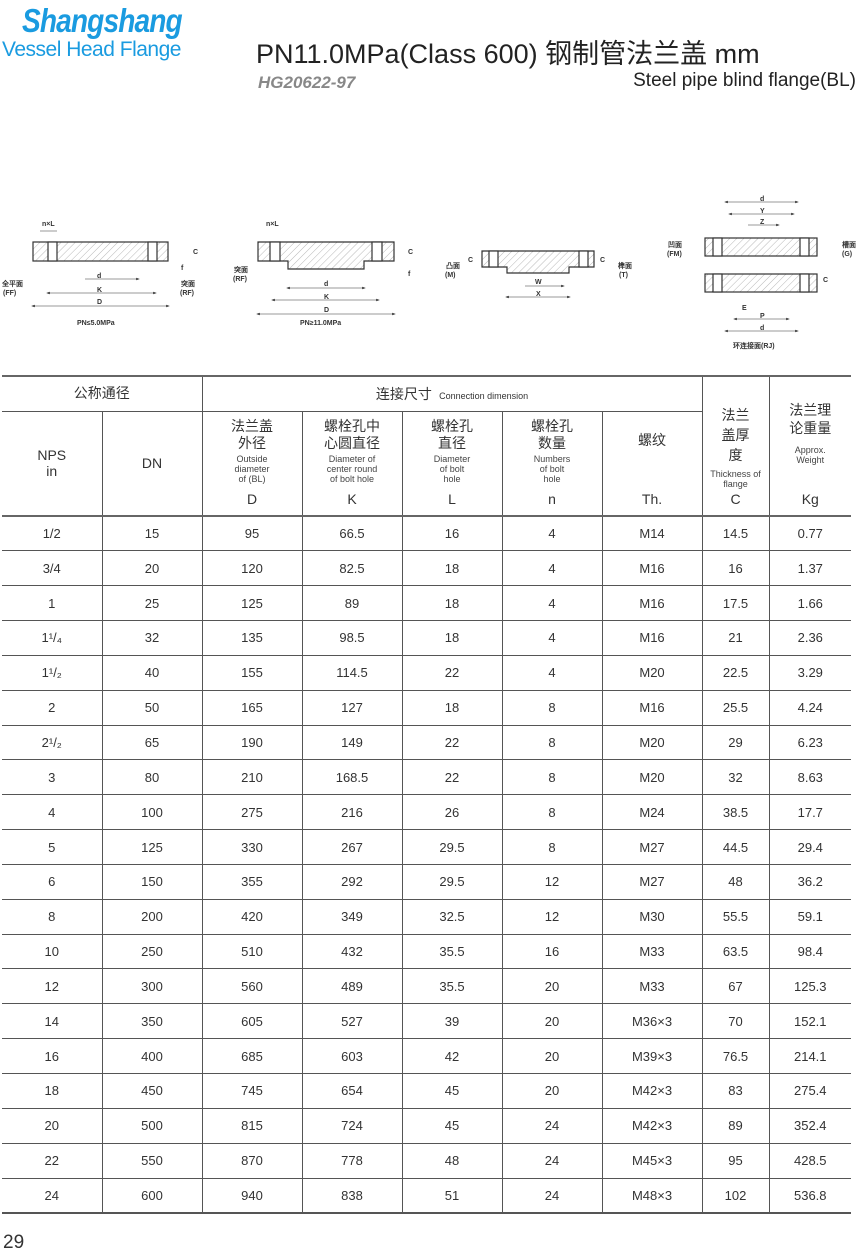 The height and width of the screenshot is (1254, 858). I want to click on cell-dn: 40, so click(151, 673).